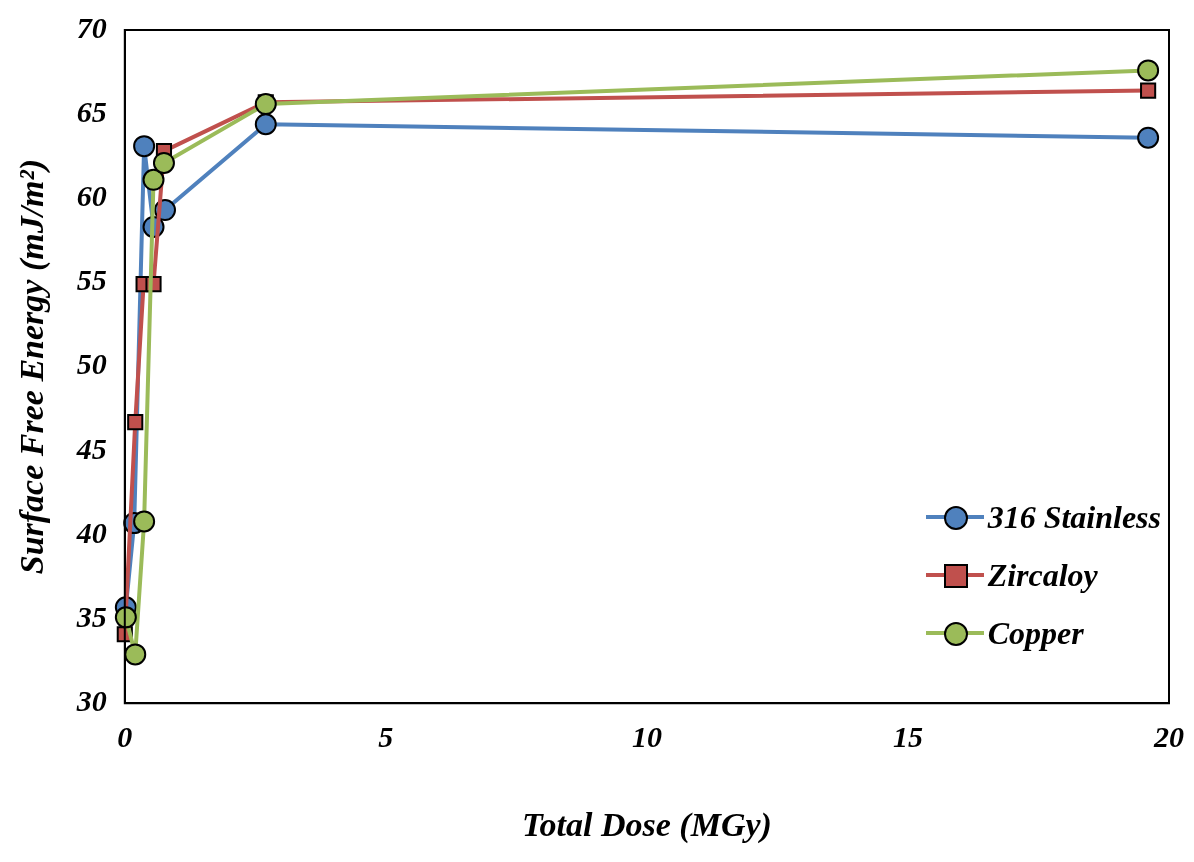 This screenshot has width=1194, height=862. Describe the element at coordinates (91, 532) in the screenshot. I see `y-tick-label: 40` at that location.